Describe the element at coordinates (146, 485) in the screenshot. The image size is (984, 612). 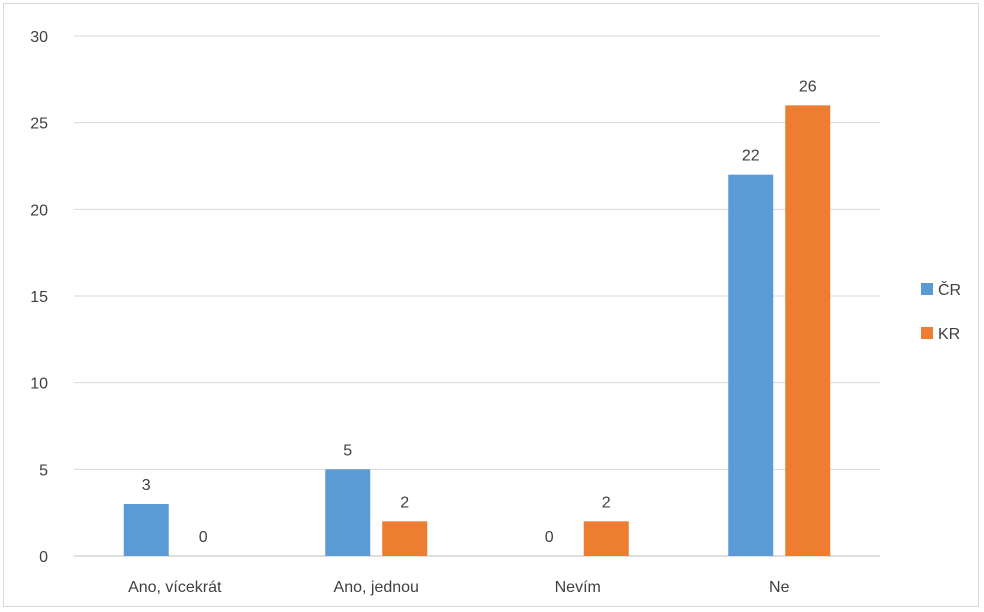
I see `data-label: 3` at that location.